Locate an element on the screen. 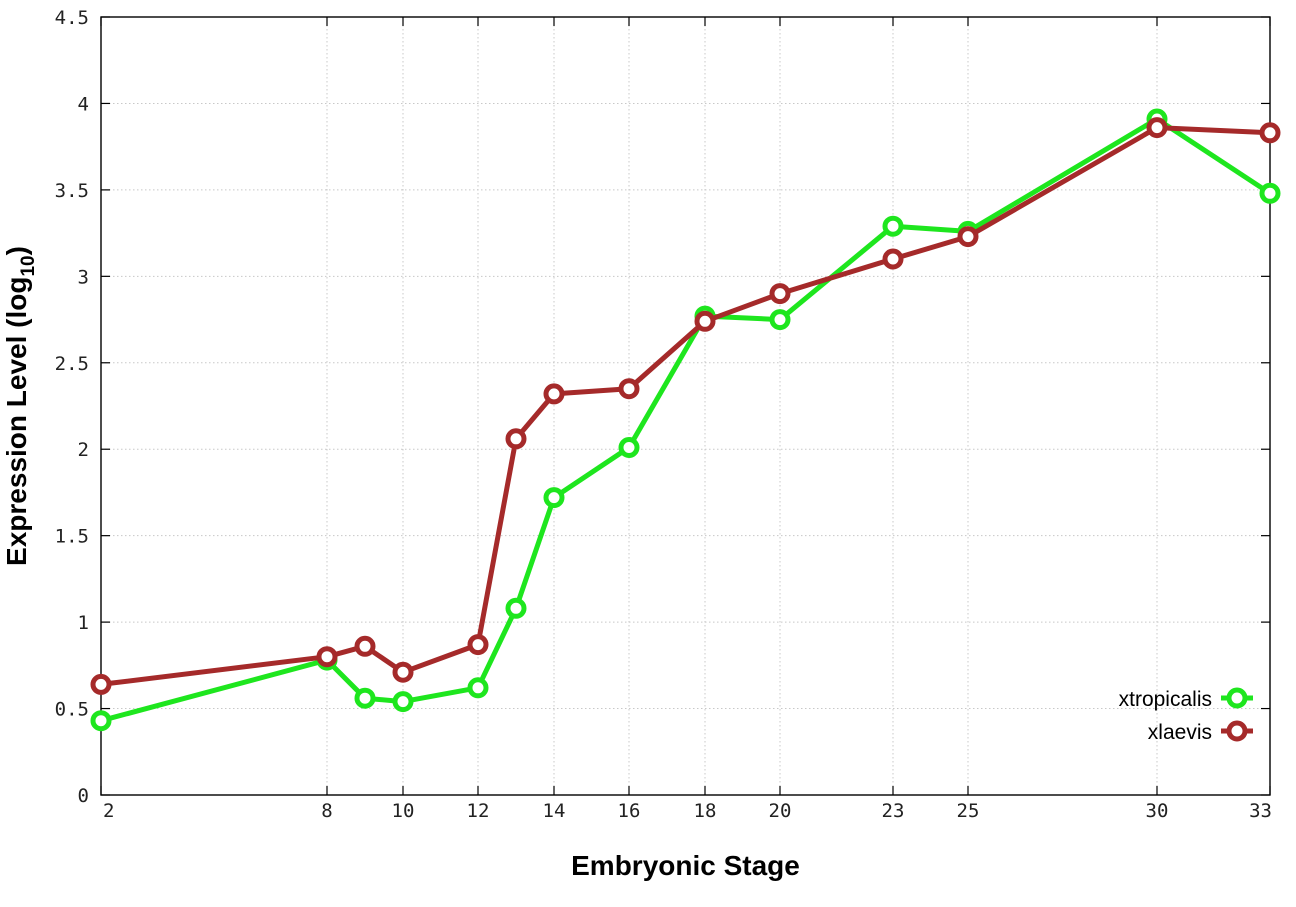 The width and height of the screenshot is (1296, 907). x-tick-label: 12 is located at coordinates (478, 811).